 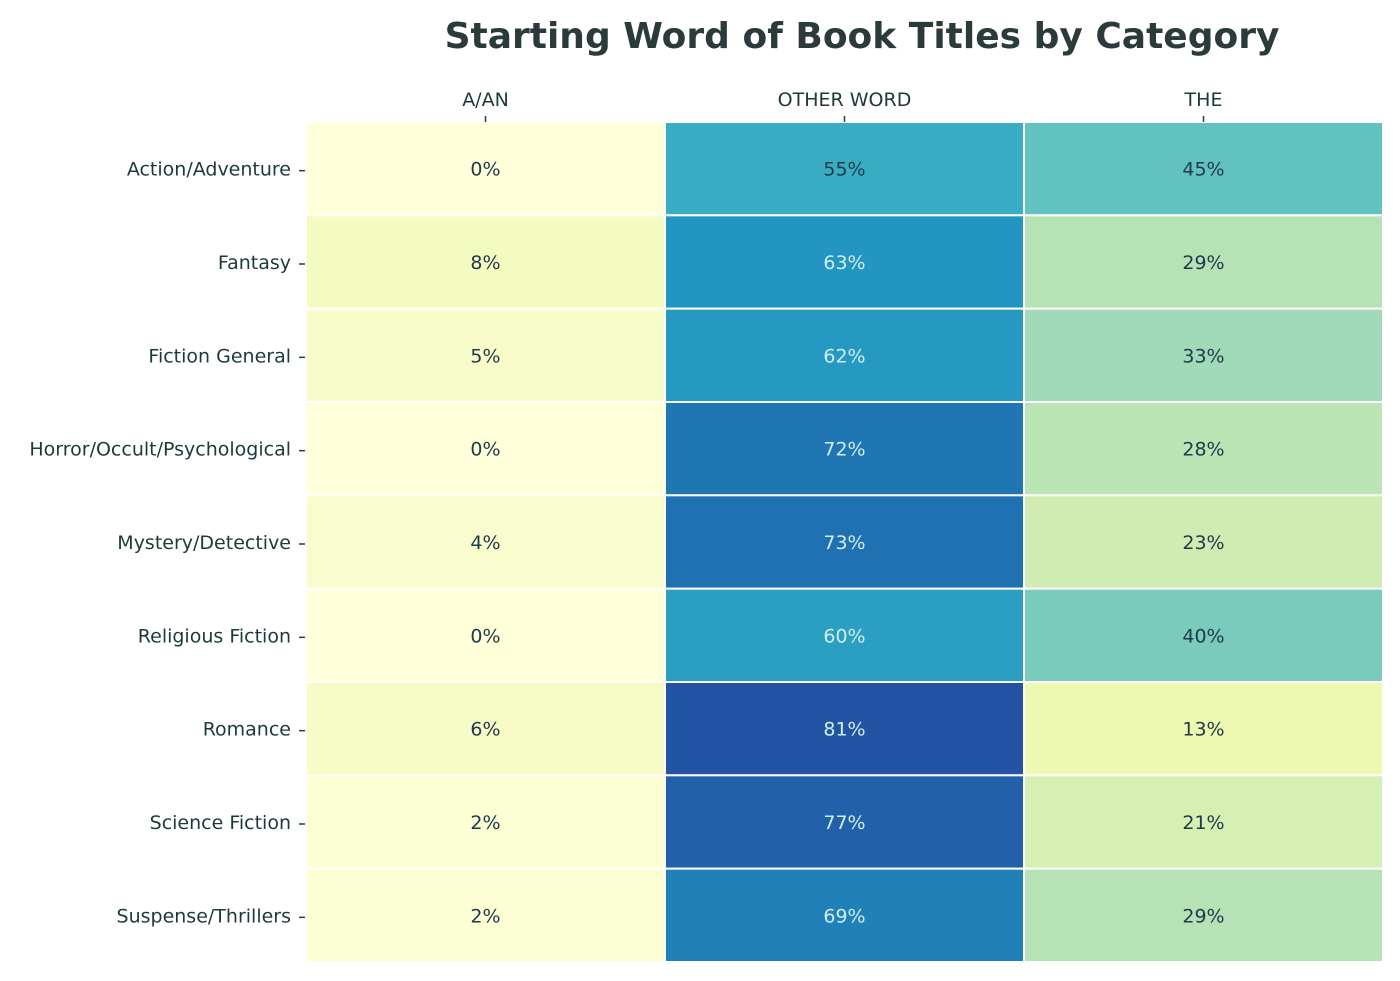 What do you see at coordinates (844, 450) in the screenshot?
I see `cell-value-label: 72%` at bounding box center [844, 450].